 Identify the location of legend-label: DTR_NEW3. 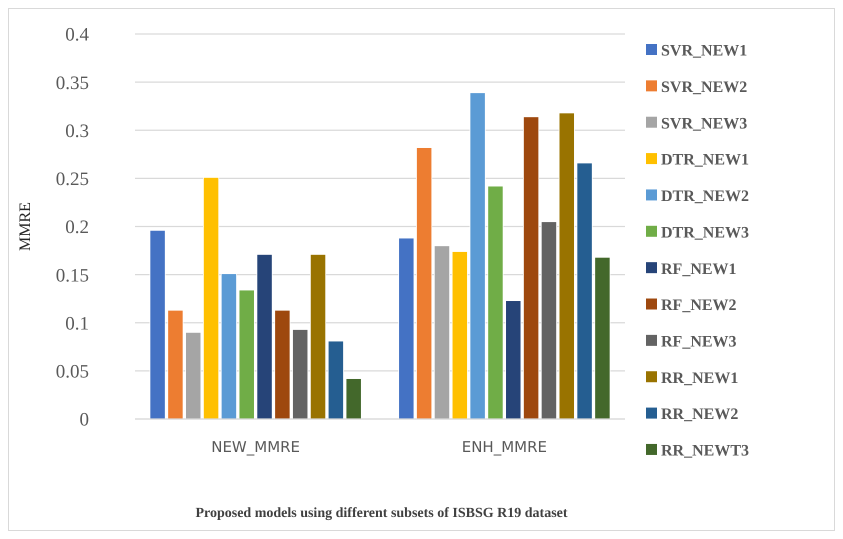
(705, 233).